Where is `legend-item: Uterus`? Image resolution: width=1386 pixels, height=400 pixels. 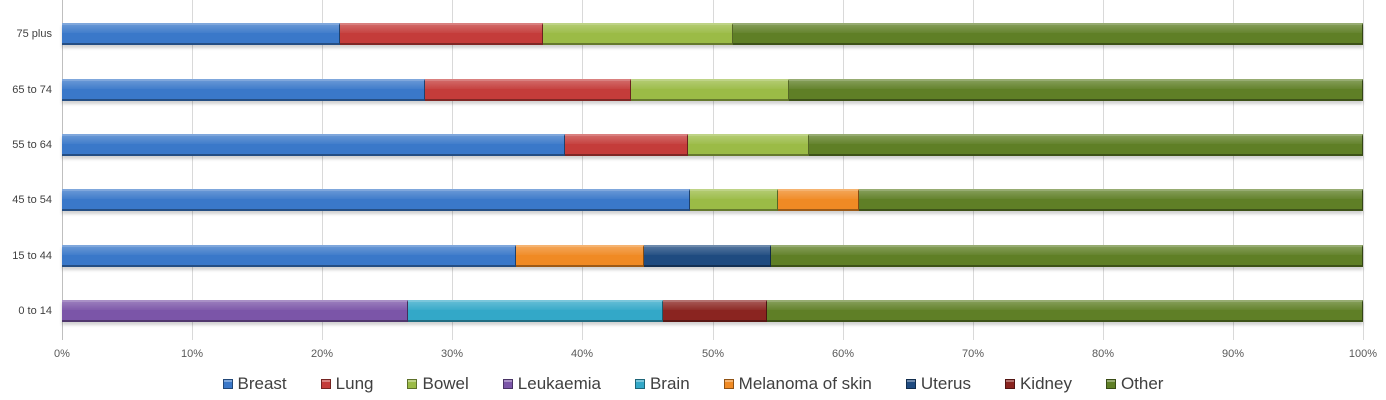 legend-item: Uterus is located at coordinates (938, 384).